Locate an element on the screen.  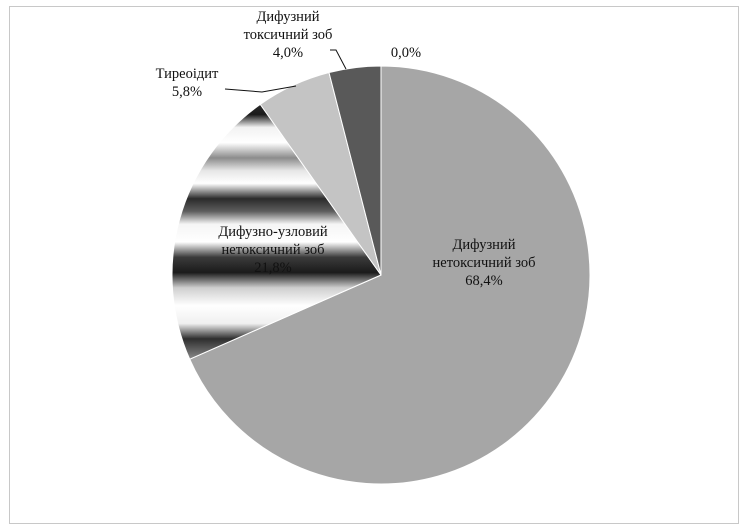
slice-label-line: Дифузно-узловий is located at coordinates (273, 232).